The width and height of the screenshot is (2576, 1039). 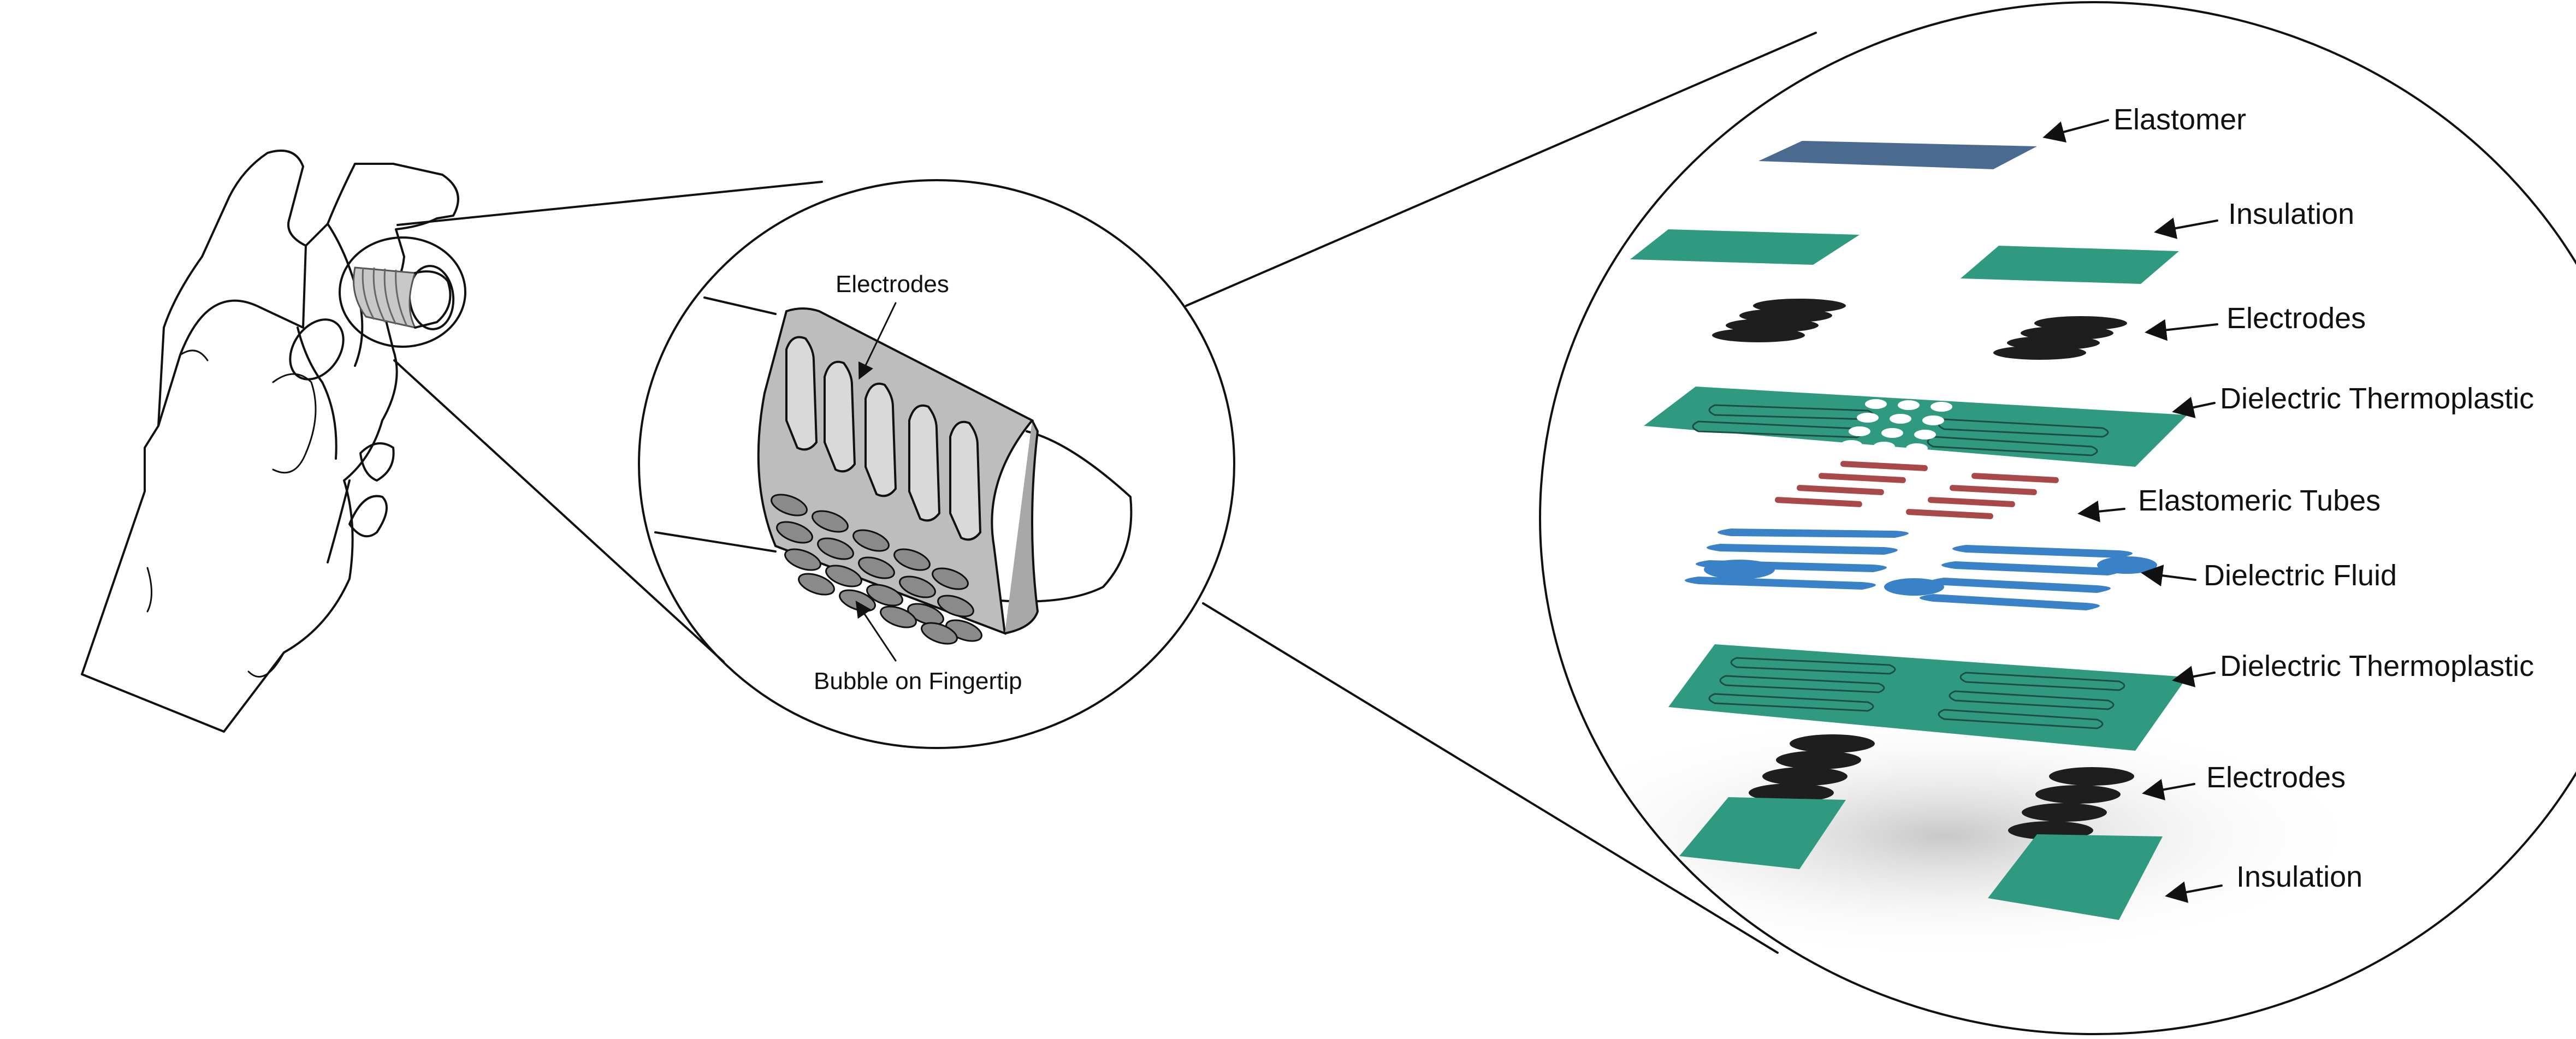 What do you see at coordinates (1762, 833) in the screenshot?
I see `layer-insulation-bottom-left` at bounding box center [1762, 833].